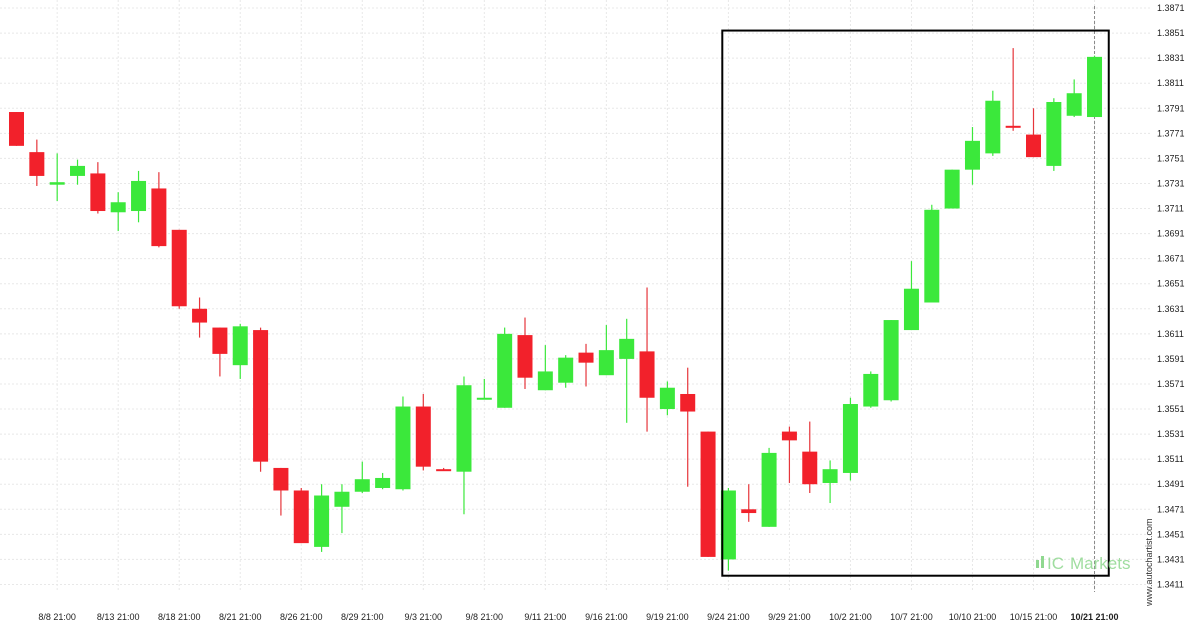  Describe the element at coordinates (485, 617) in the screenshot. I see `x-tick-label: 9/8 21:00` at that location.